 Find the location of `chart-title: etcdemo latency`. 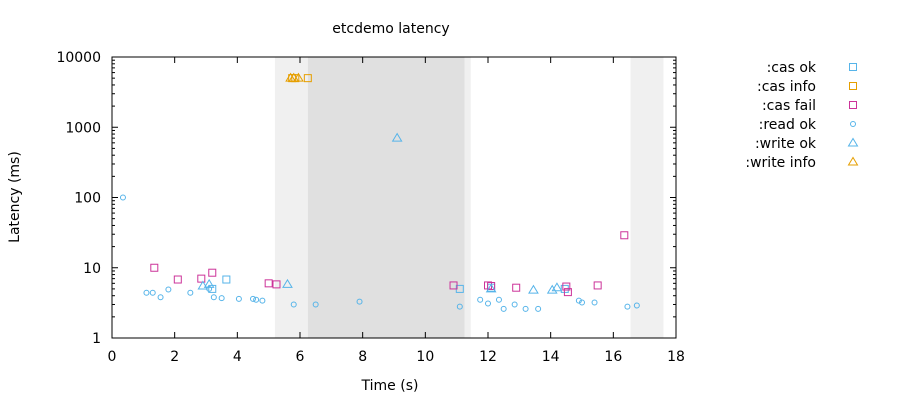

chart-title: etcdemo latency is located at coordinates (390, 29).